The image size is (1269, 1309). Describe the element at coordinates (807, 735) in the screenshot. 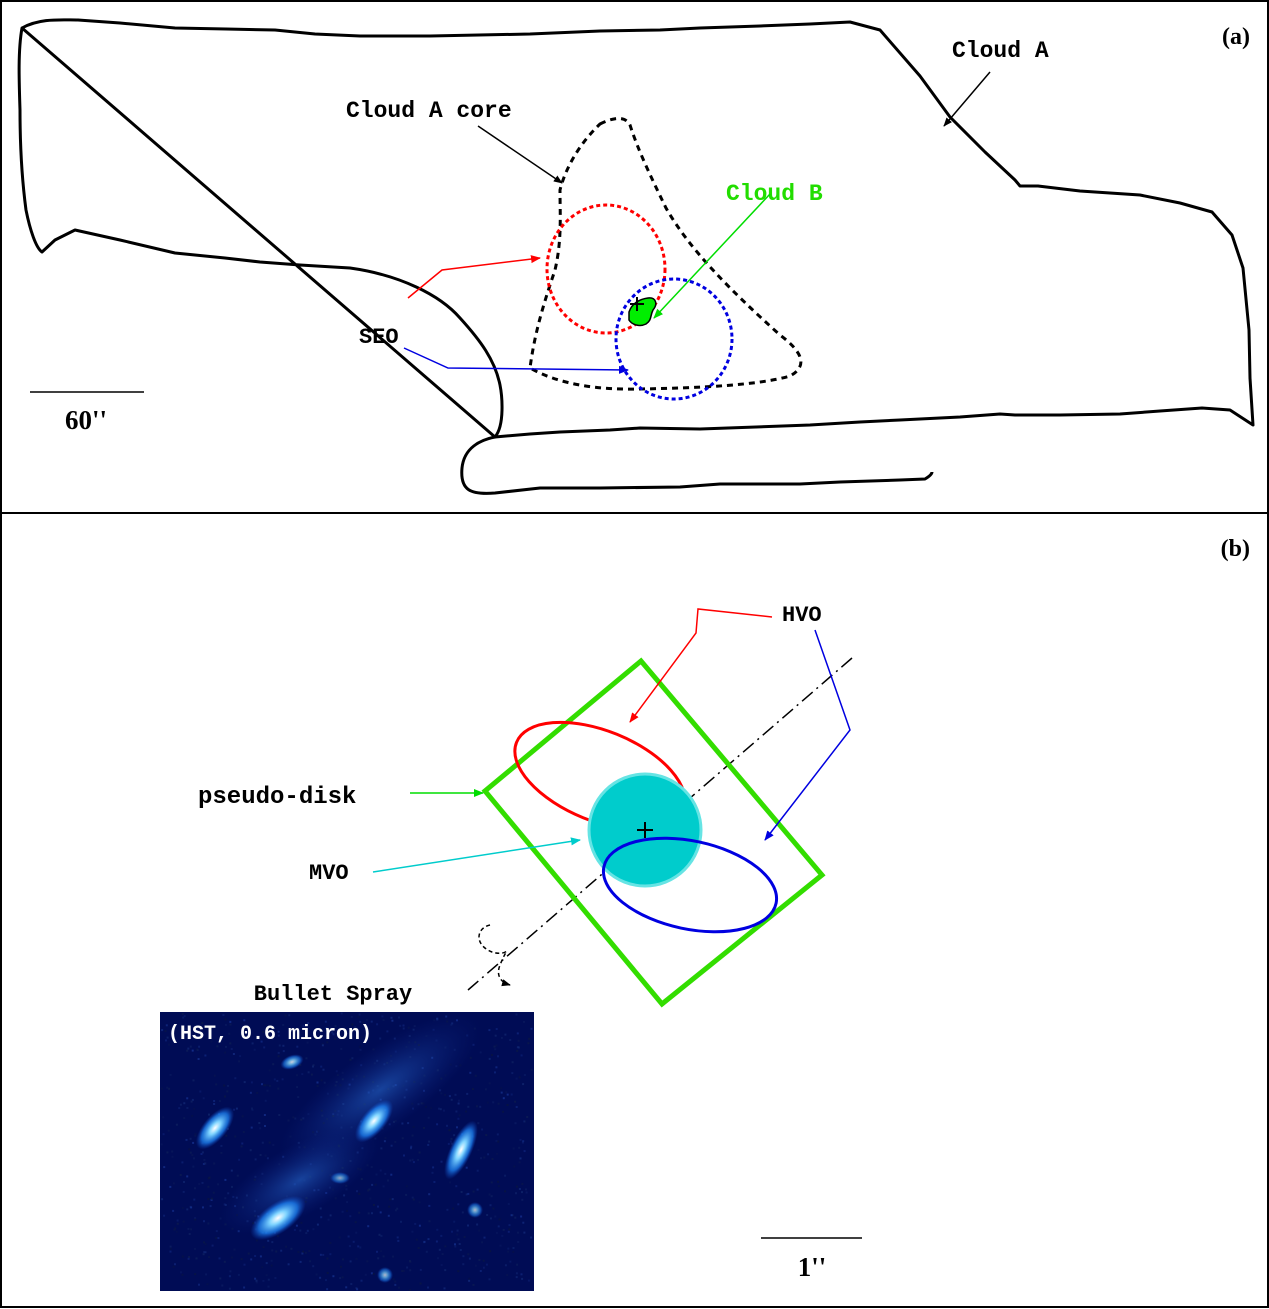

I see `arrow-hvo-blue` at that location.